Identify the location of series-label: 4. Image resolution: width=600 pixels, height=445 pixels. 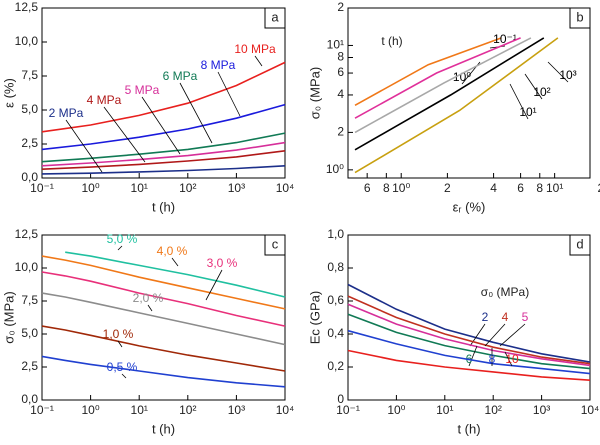
(505, 317).